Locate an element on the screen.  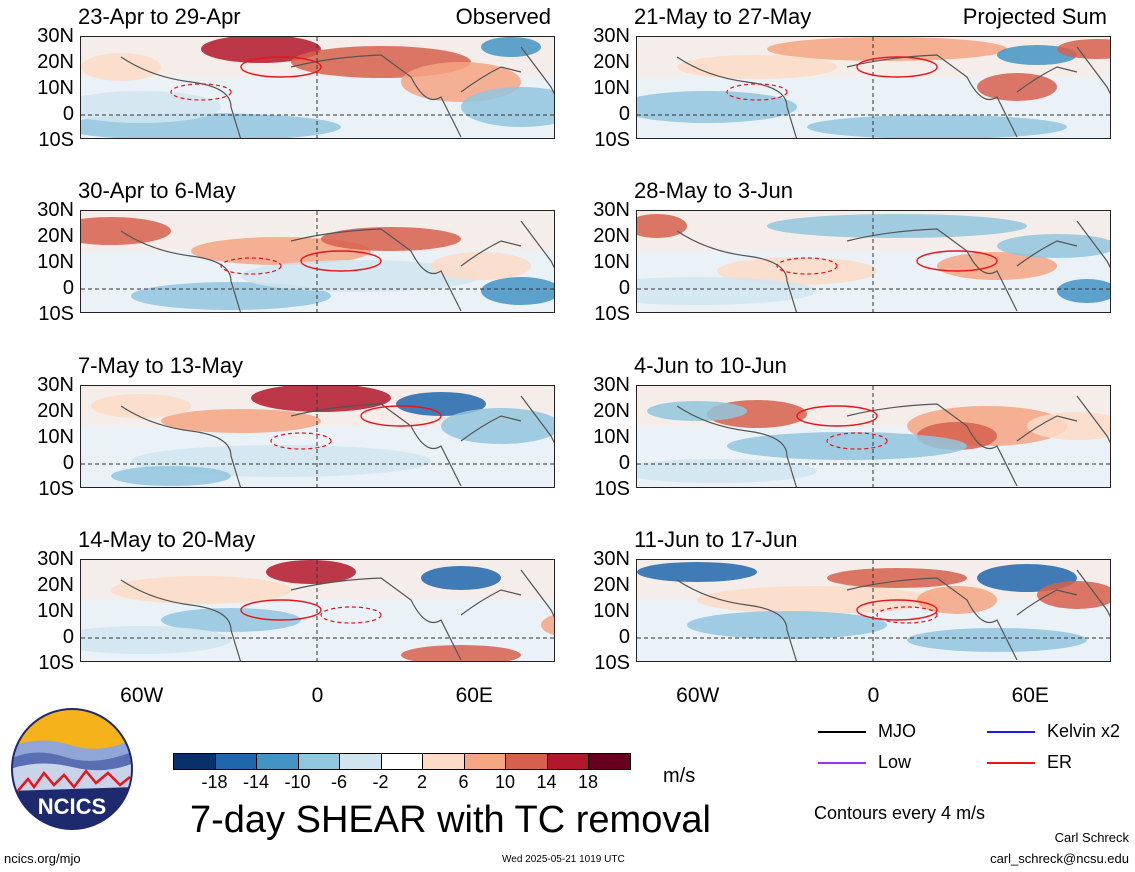
colorbar-tick-label: -10 is located at coordinates (297, 782).